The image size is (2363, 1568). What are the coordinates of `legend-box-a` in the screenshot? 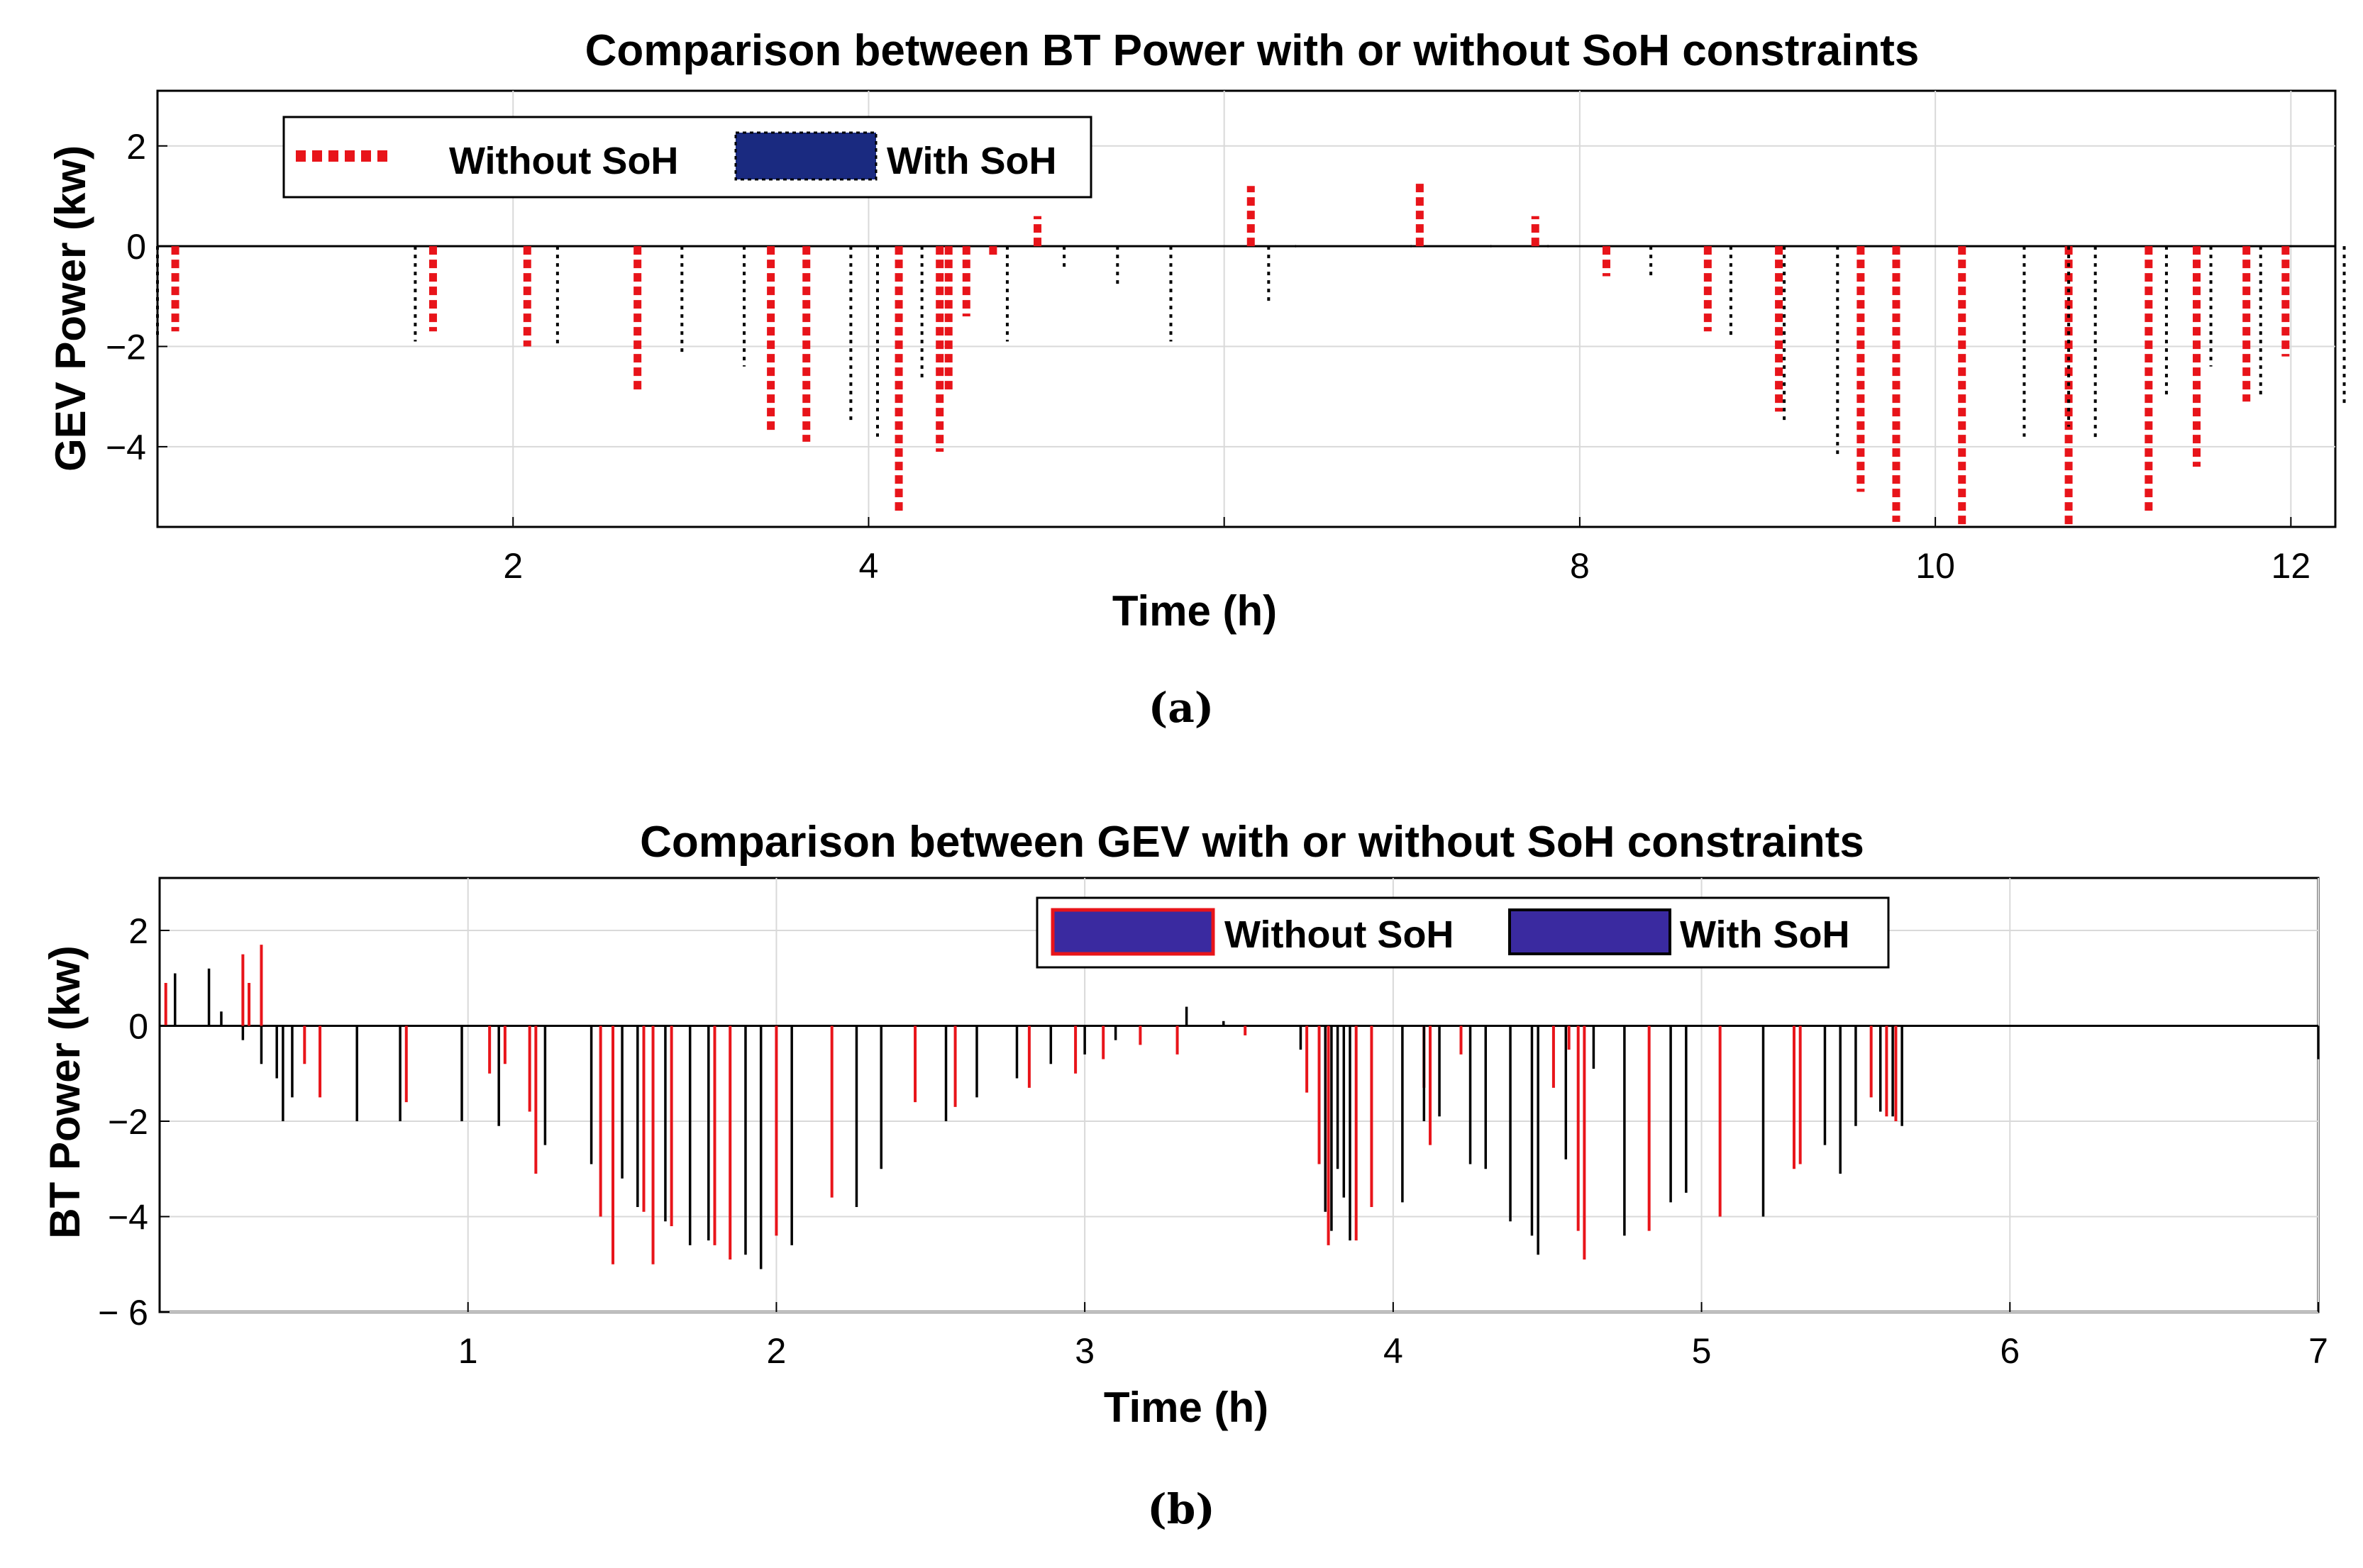 It's located at (687, 157).